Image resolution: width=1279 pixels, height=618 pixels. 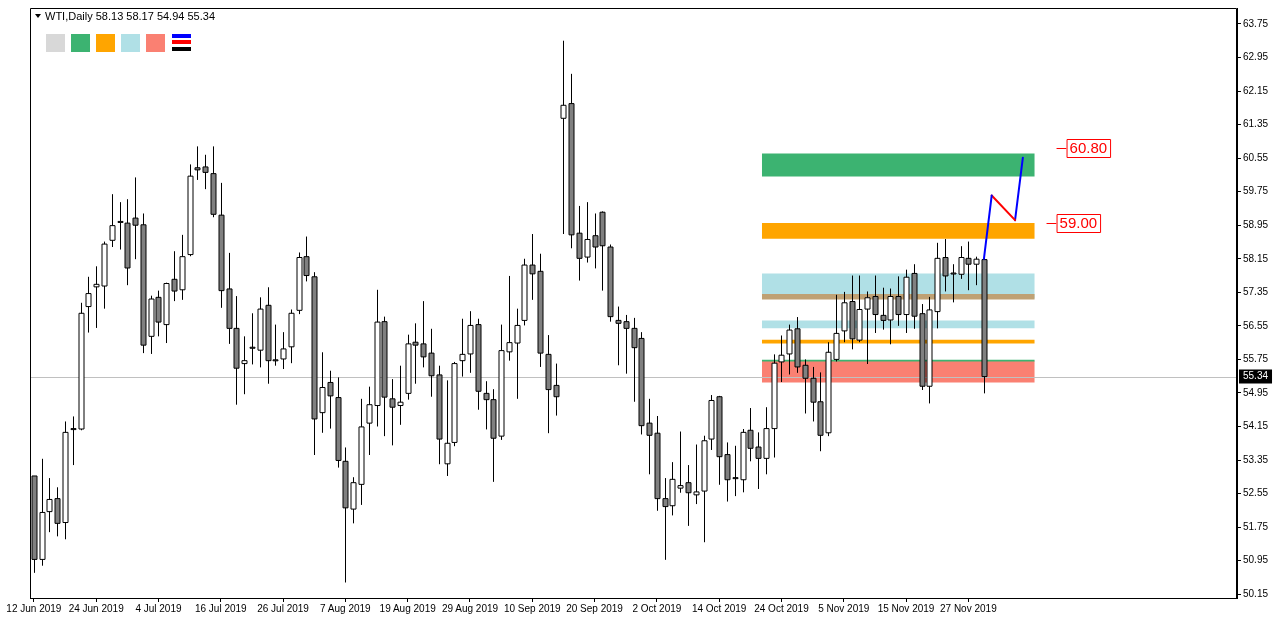 What do you see at coordinates (782, 608) in the screenshot?
I see `x-tick-label: 24 Oct 2019` at bounding box center [782, 608].